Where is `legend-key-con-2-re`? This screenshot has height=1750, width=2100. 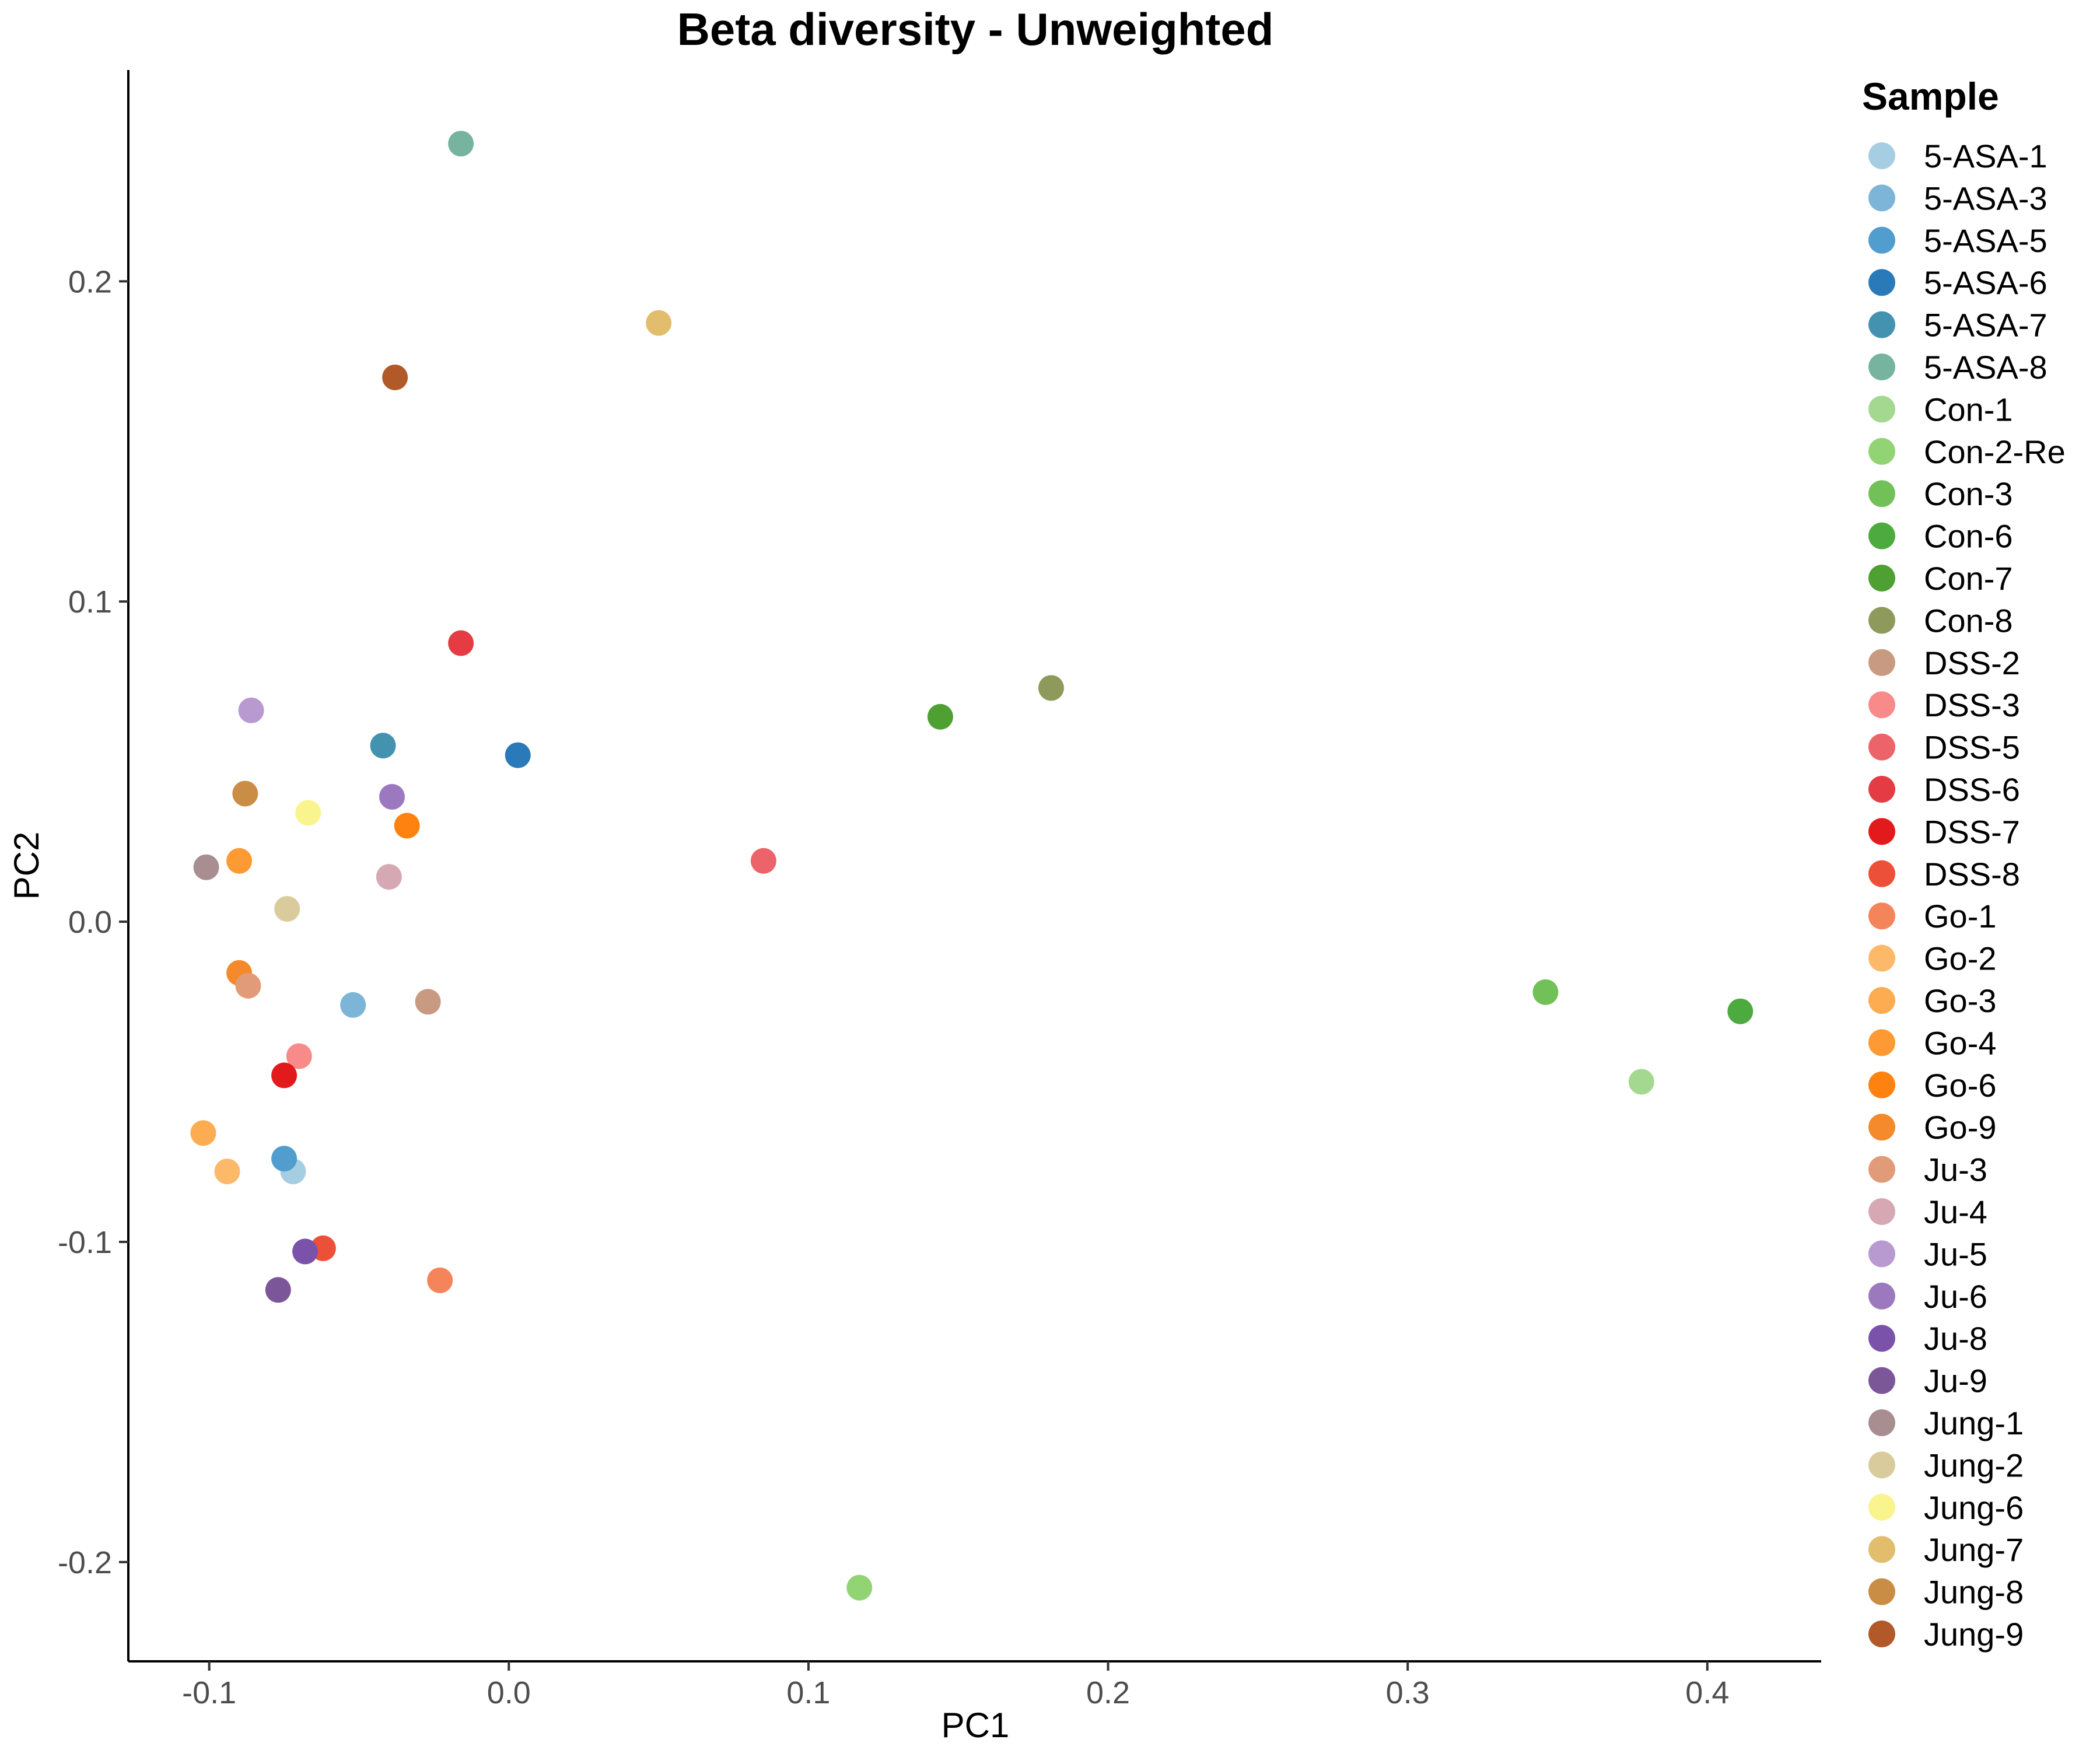 legend-key-con-2-re is located at coordinates (1881, 452).